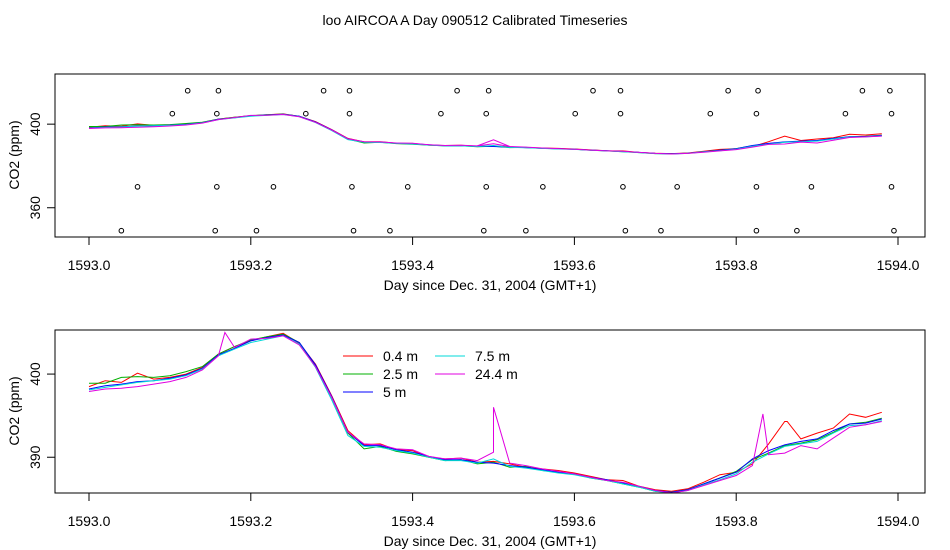  Describe the element at coordinates (35, 208) in the screenshot. I see `y-tick-label: 360` at that location.